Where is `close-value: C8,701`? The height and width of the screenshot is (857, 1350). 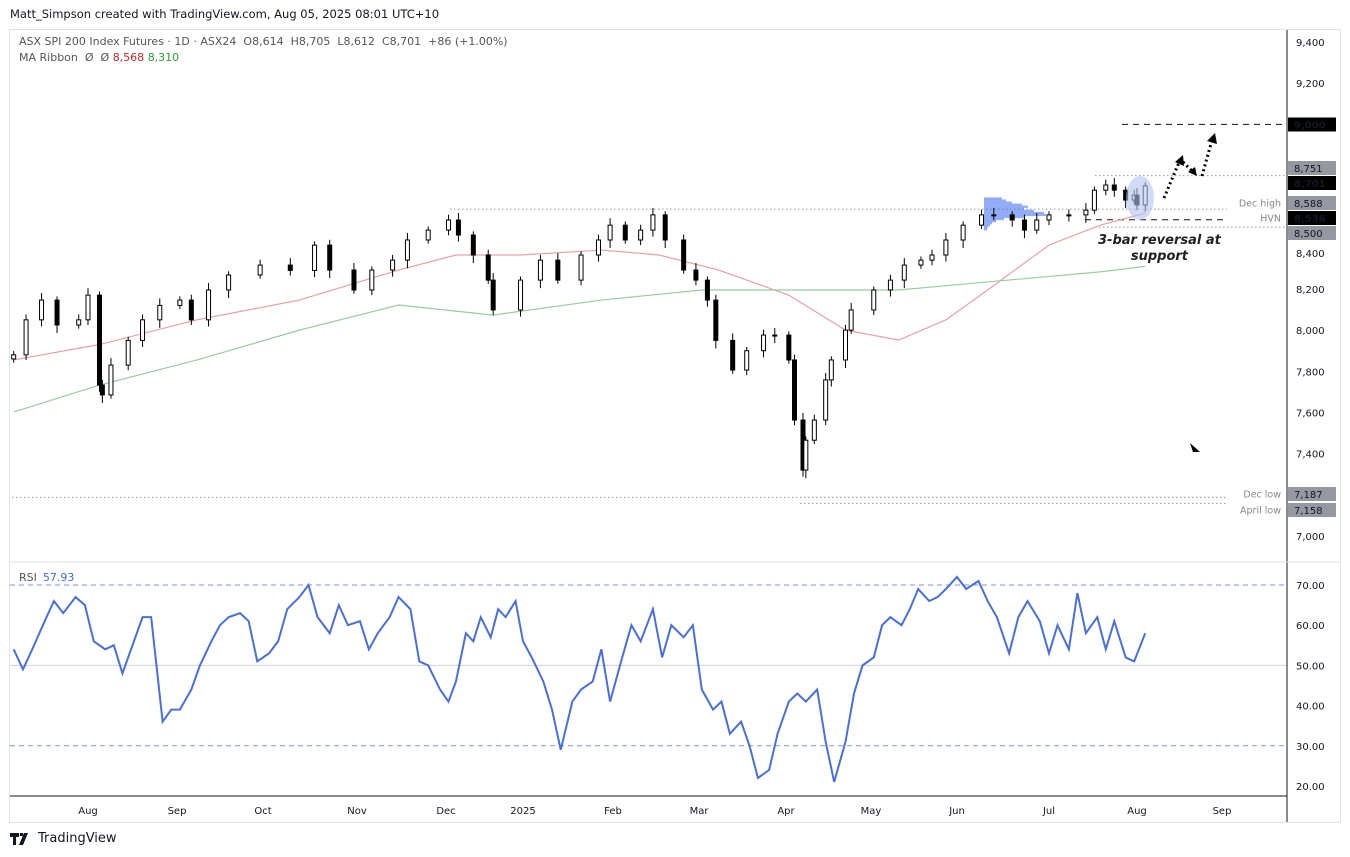 close-value: C8,701 is located at coordinates (401, 41).